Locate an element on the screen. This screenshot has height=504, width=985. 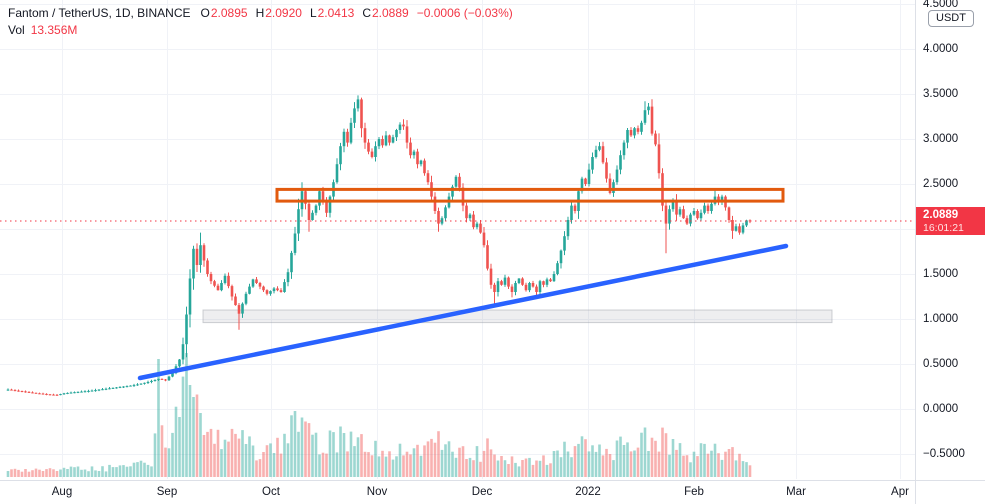
usdt-badge: USDT is located at coordinates (951, 18).